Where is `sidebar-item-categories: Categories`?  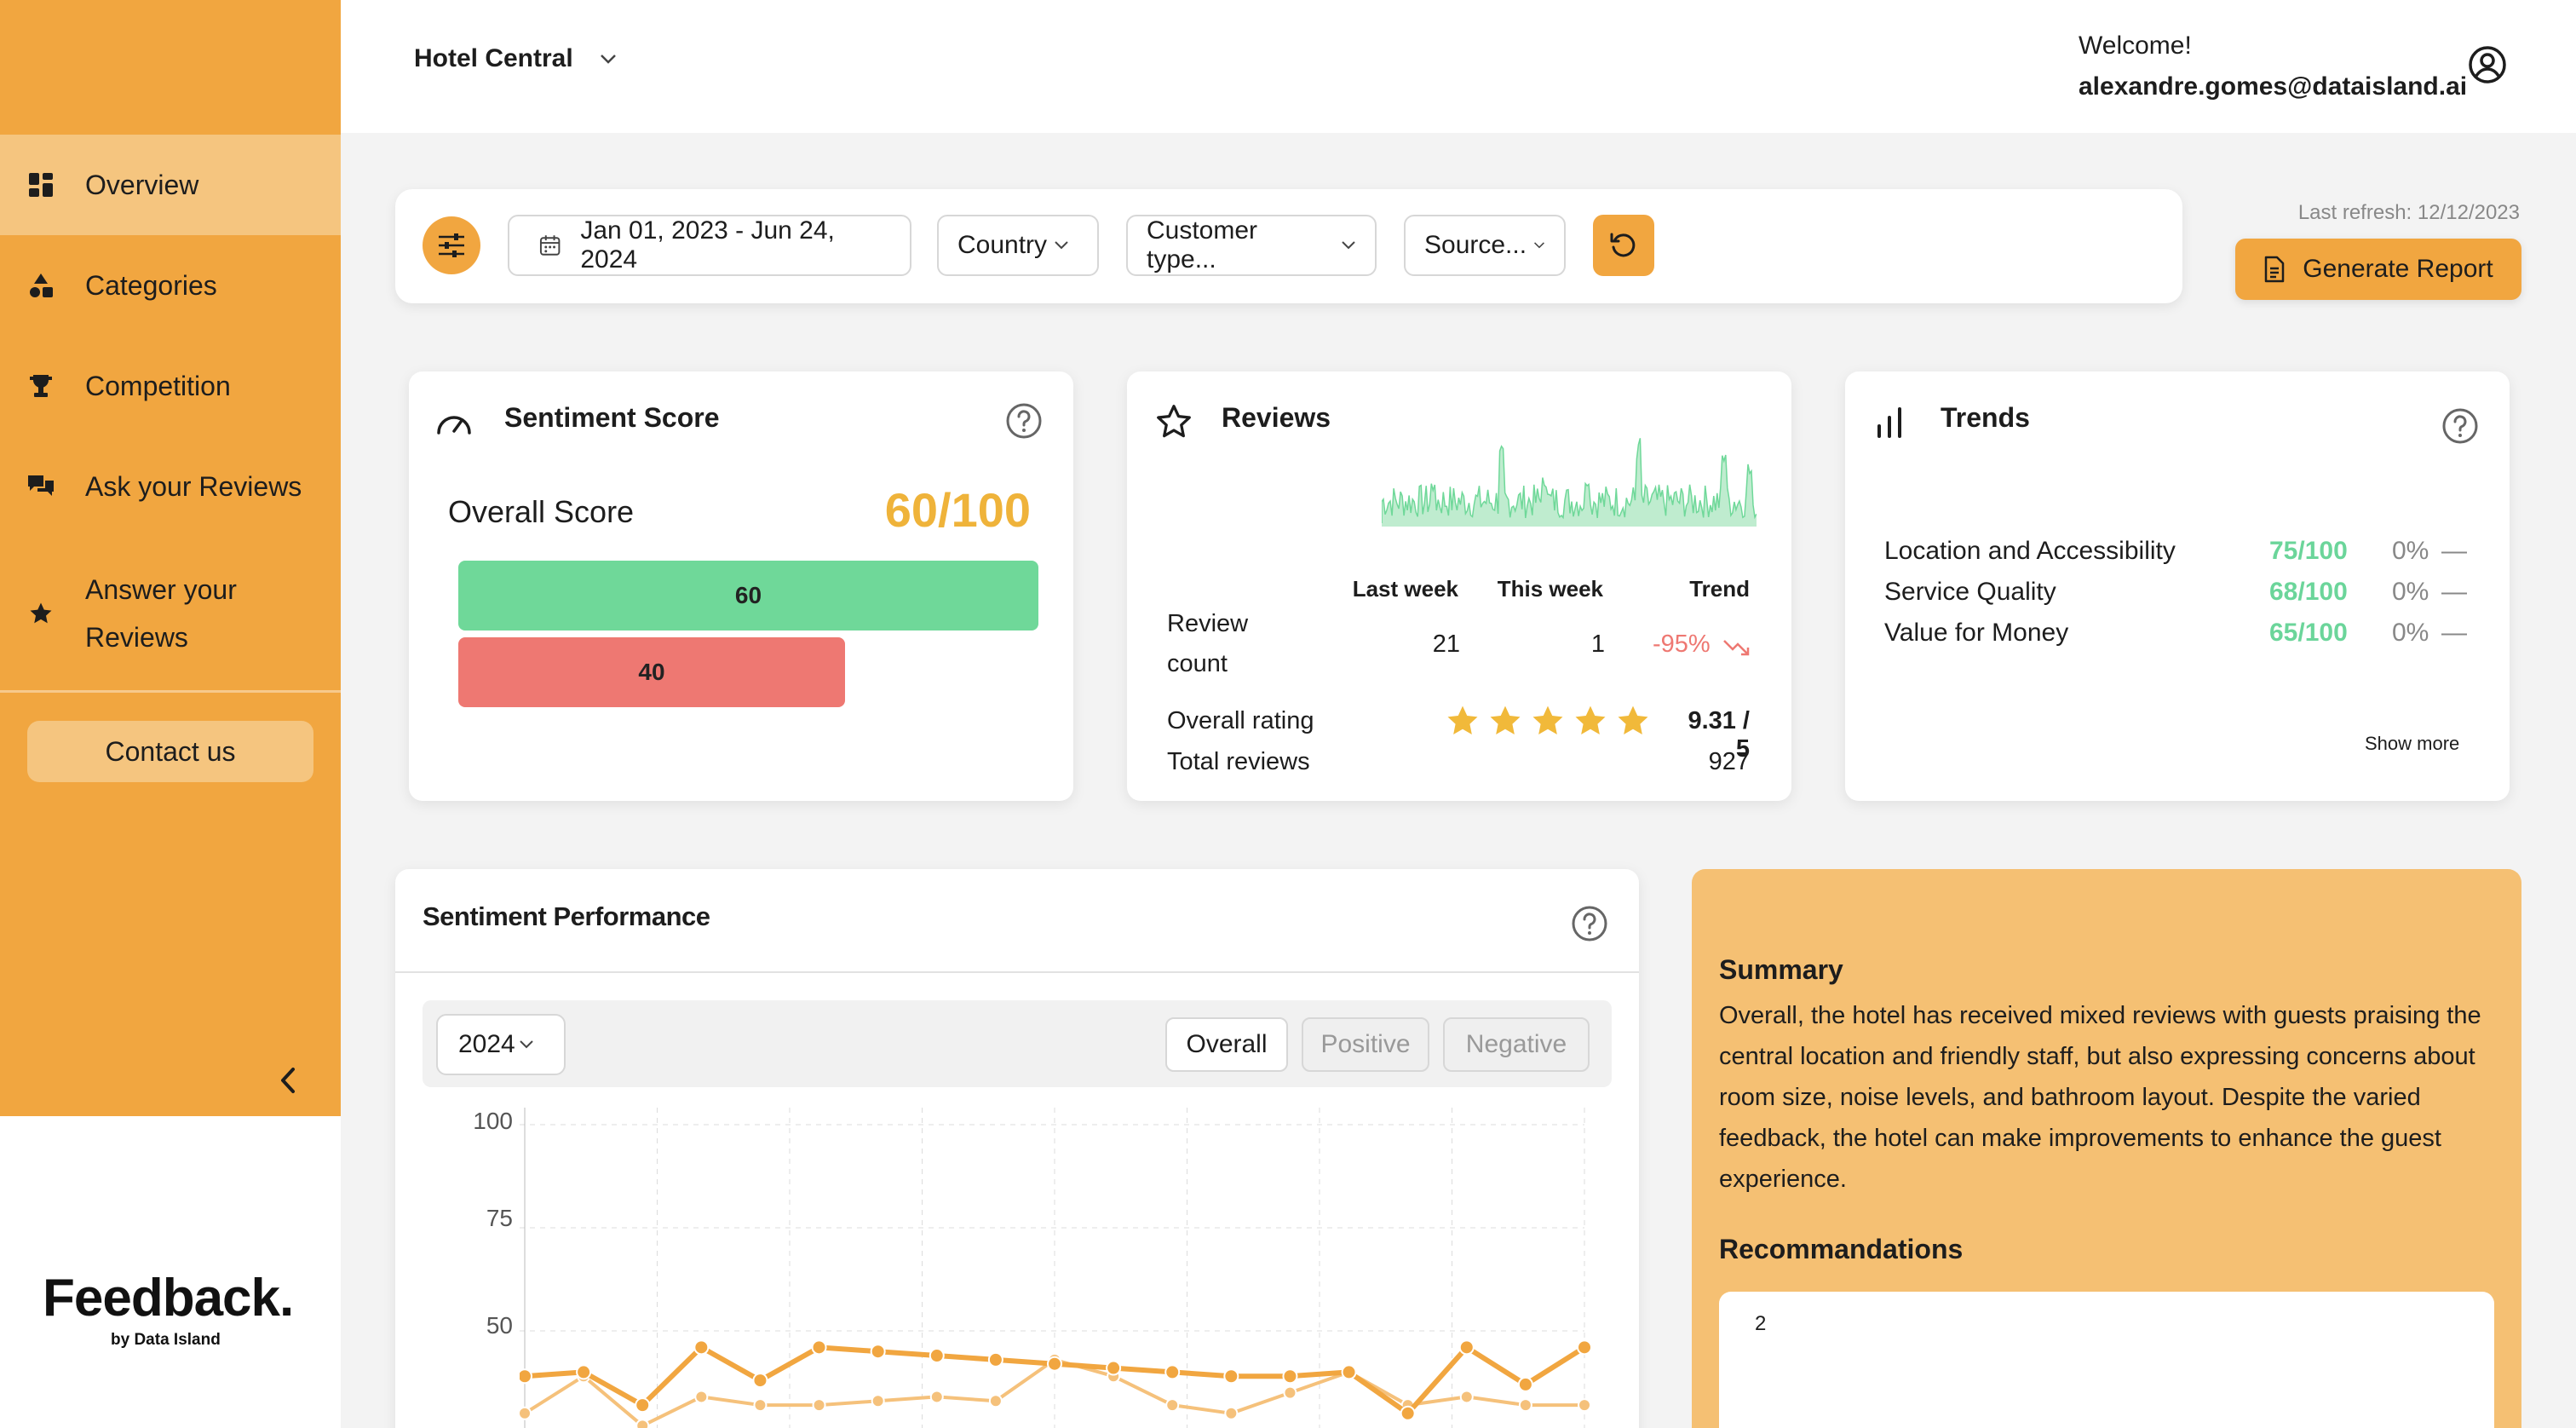
sidebar-item-categories: Categories is located at coordinates (171, 285).